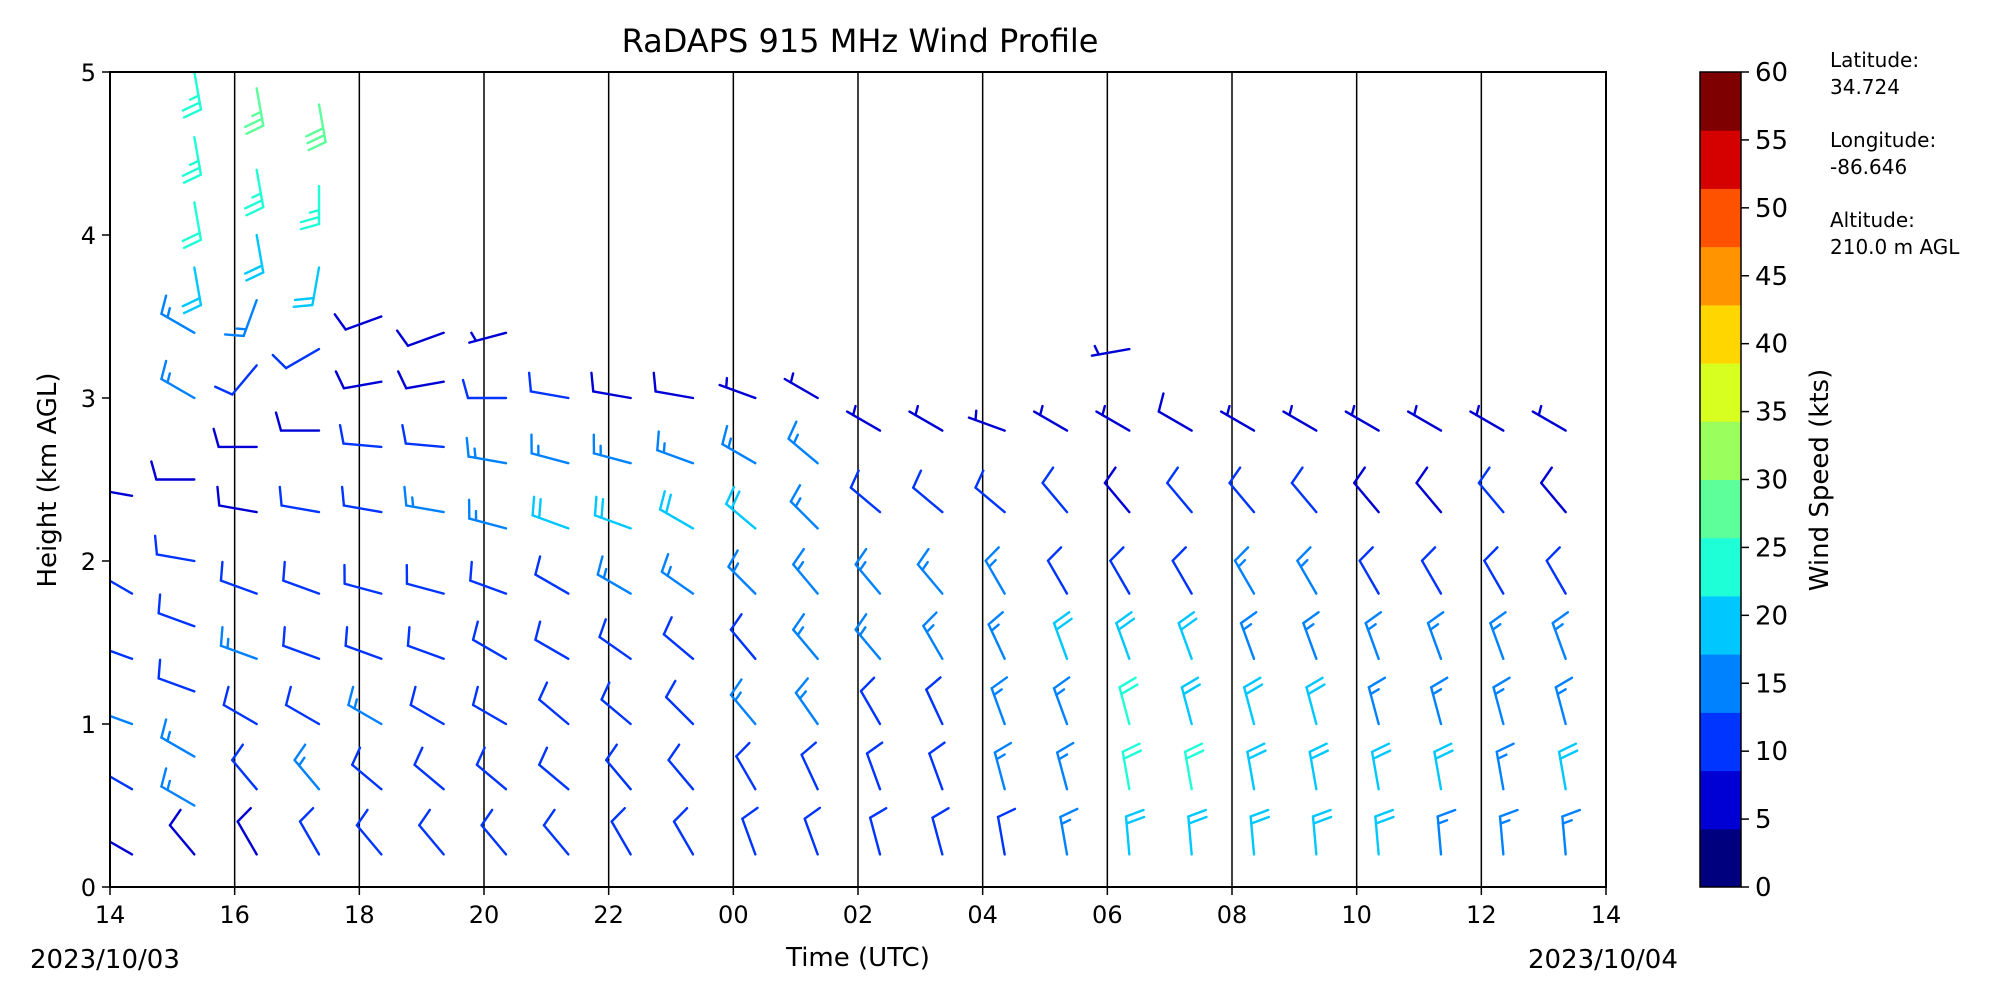 Image resolution: width=2000 pixels, height=1000 pixels. I want to click on longitude-label: Longitude:, so click(1883, 140).